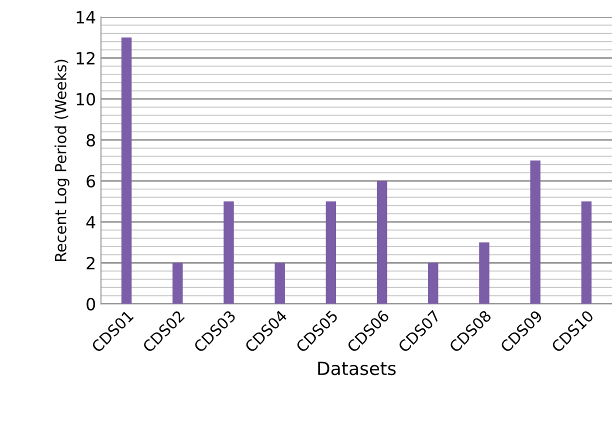 Image resolution: width=612 pixels, height=425 pixels. I want to click on y-tick-label: 8, so click(90, 140).